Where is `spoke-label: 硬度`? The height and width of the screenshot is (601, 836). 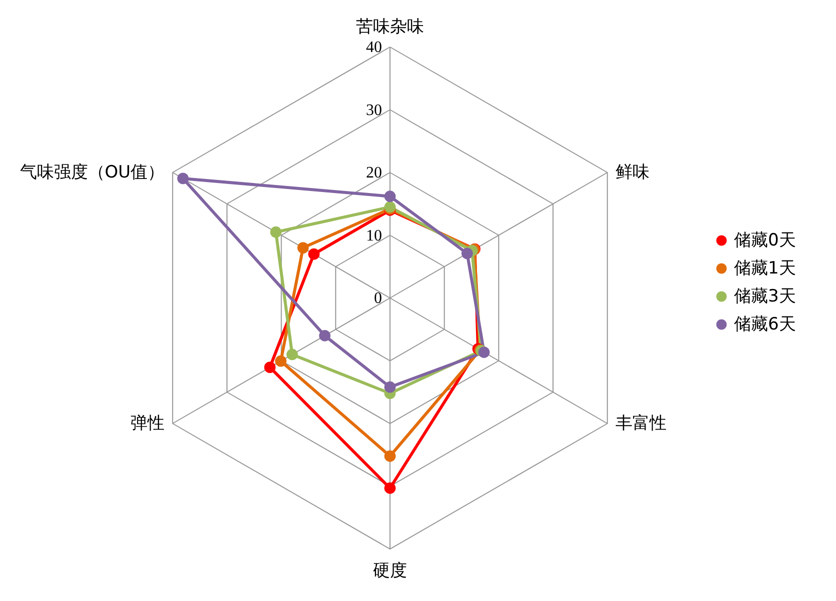 spoke-label: 硬度 is located at coordinates (390, 571).